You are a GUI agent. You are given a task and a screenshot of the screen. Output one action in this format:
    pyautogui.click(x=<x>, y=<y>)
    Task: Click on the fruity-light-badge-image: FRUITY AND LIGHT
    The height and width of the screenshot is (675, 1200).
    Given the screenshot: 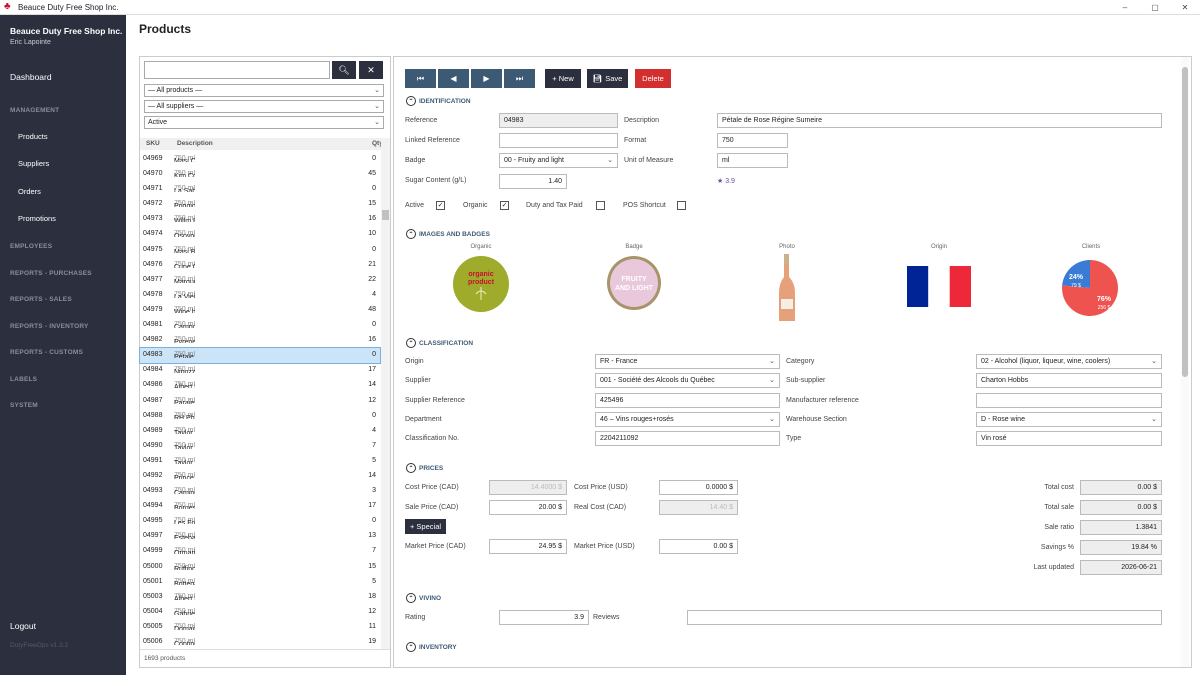 What is the action you would take?
    pyautogui.click(x=634, y=283)
    